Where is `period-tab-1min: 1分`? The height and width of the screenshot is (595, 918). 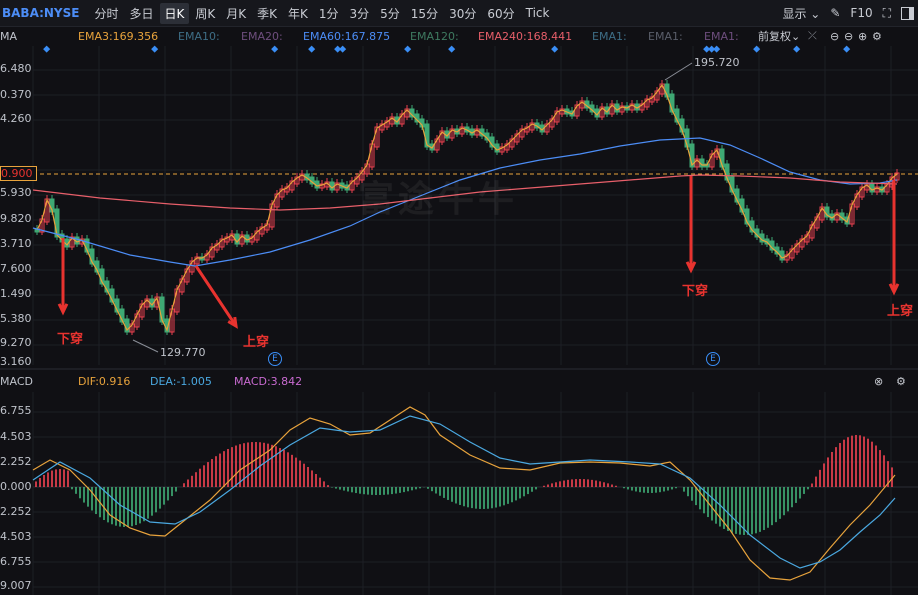 period-tab-1min: 1分 is located at coordinates (328, 13).